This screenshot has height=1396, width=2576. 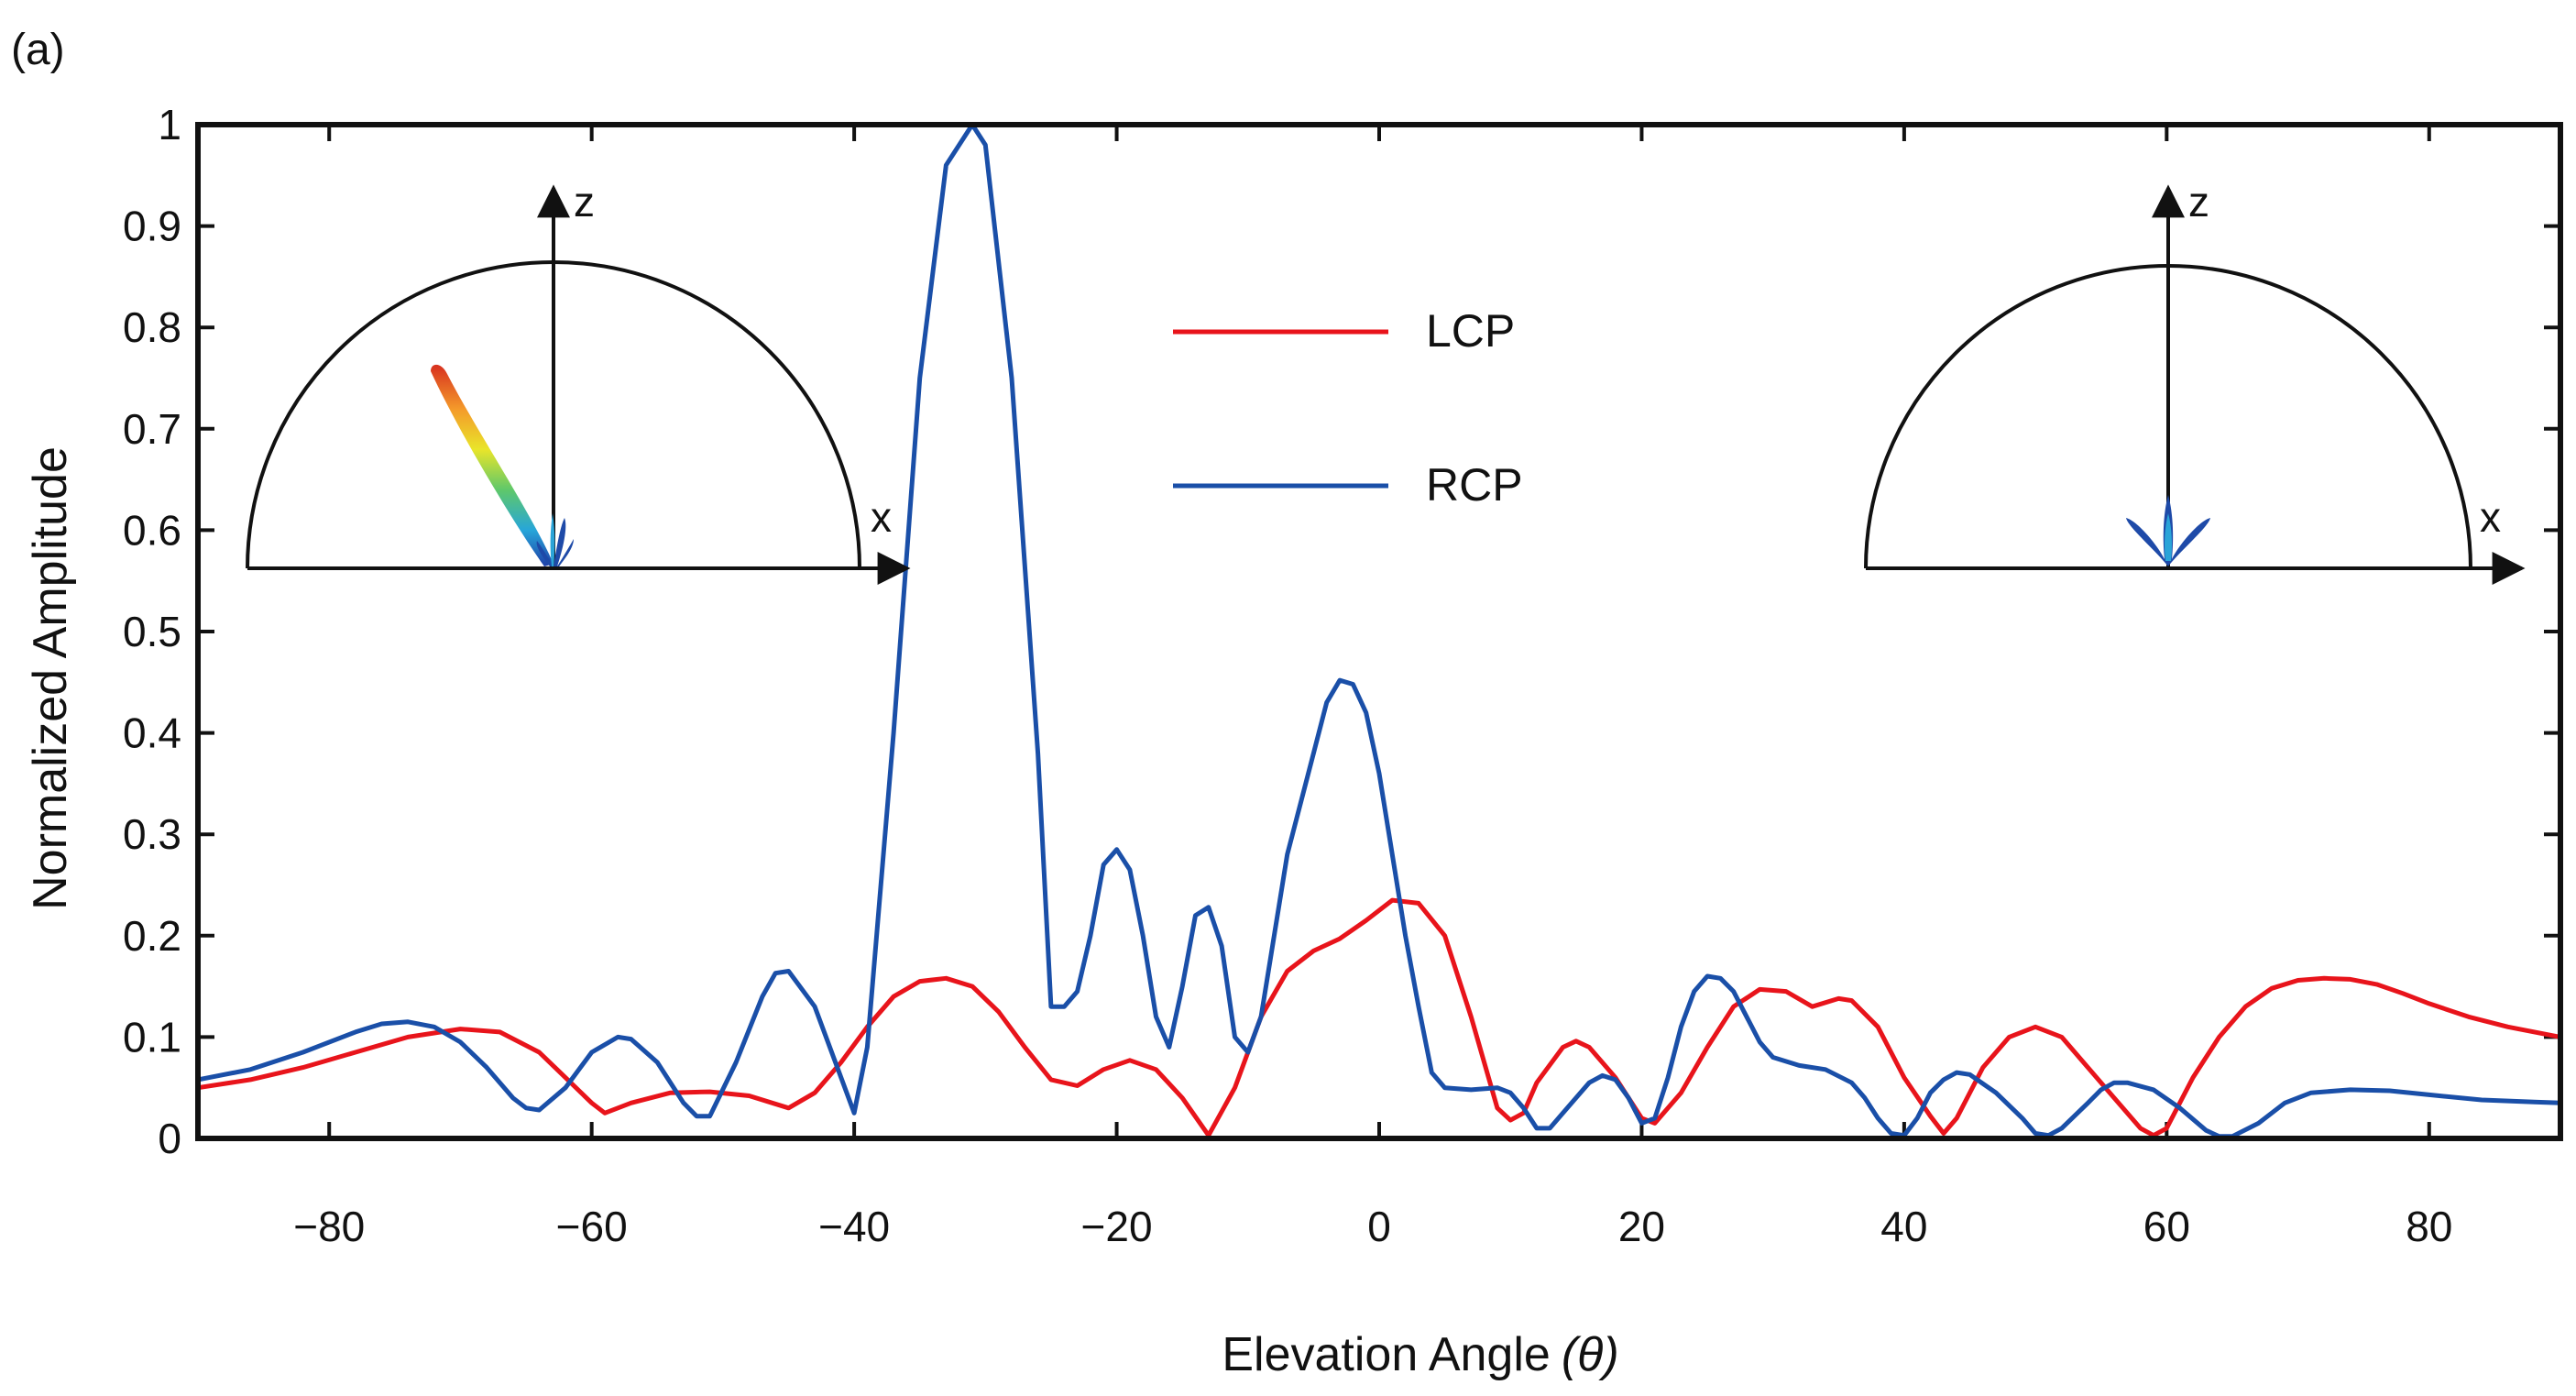 I want to click on y-tick-label: 0, so click(x=169, y=1138).